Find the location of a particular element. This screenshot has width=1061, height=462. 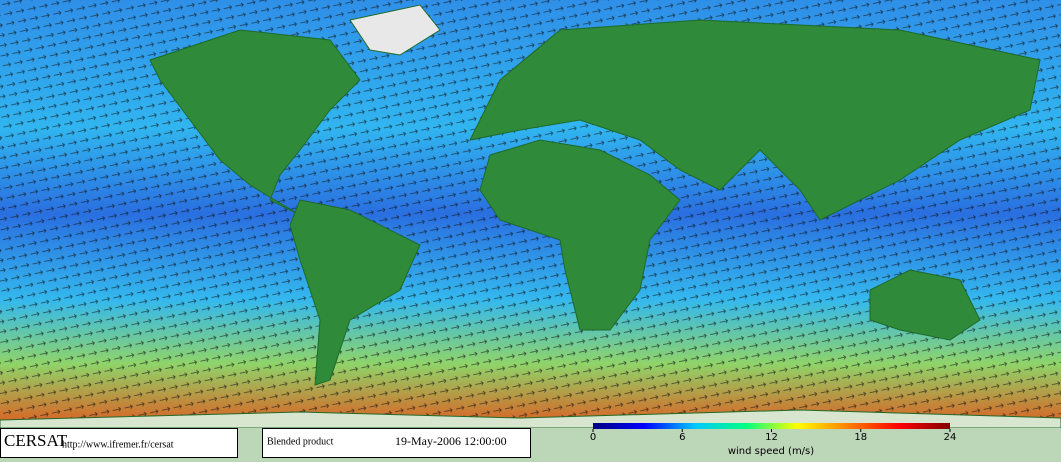

url: http://www.ifremer.fr/cersat is located at coordinates (118, 444).